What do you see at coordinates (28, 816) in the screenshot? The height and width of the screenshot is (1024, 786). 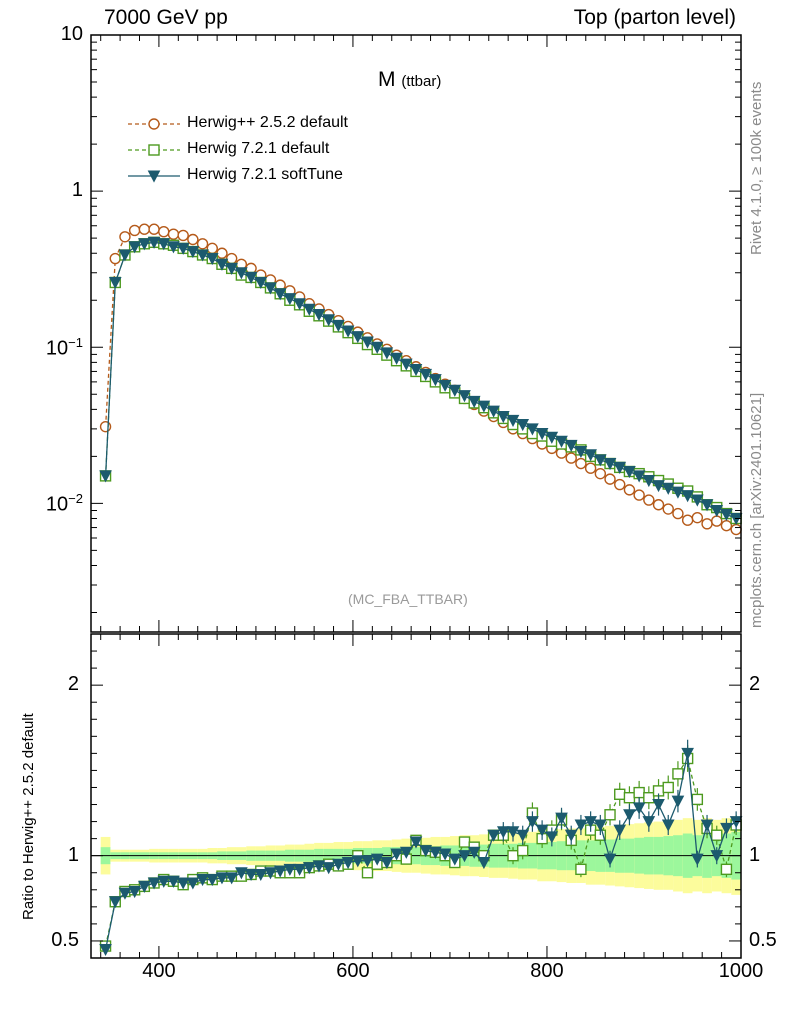 I see `ratio-y-axis-label: Ratio to Herwig++ 2.5.2 default` at bounding box center [28, 816].